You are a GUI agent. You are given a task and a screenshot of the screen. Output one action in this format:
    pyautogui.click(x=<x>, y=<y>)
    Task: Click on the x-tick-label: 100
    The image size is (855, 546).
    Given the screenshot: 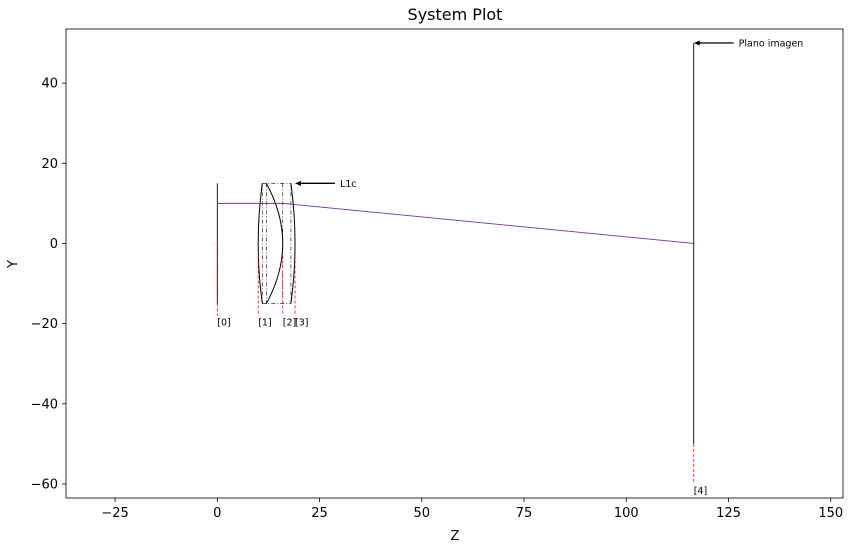 What is the action you would take?
    pyautogui.click(x=626, y=513)
    